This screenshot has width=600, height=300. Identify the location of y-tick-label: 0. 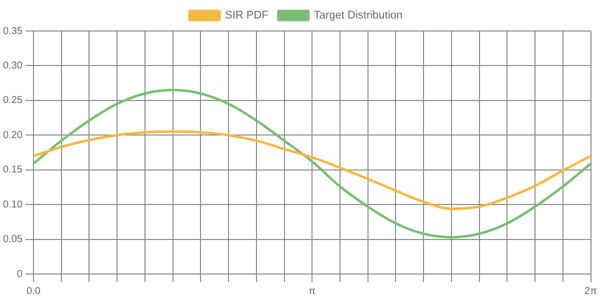
(19, 274).